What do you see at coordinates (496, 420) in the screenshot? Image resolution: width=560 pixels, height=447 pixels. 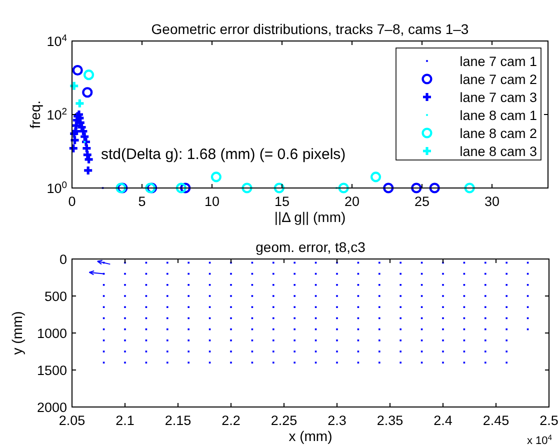 I see `x-tick-label: 2.45` at bounding box center [496, 420].